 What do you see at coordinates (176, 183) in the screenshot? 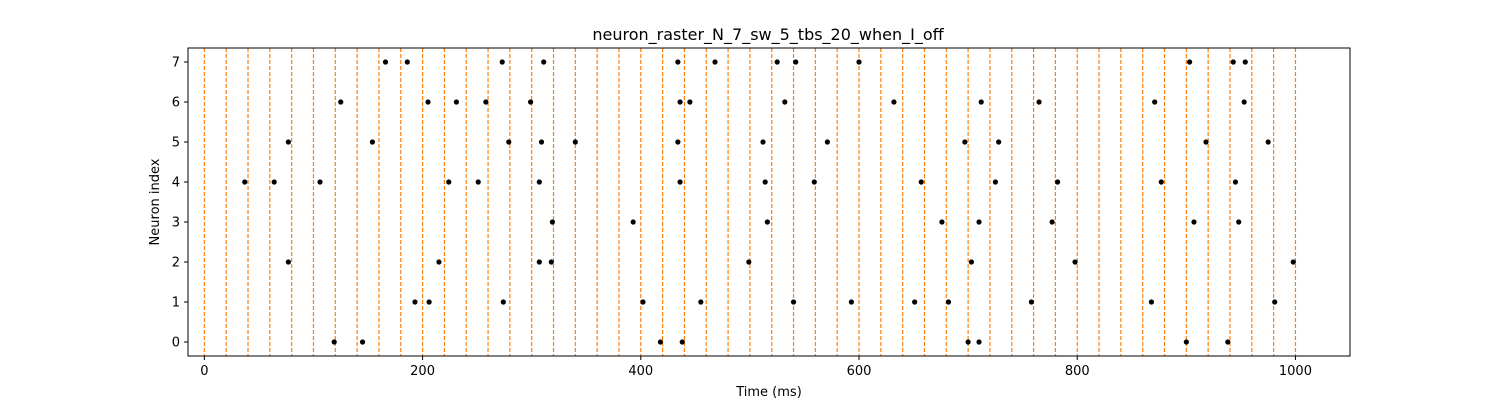
I see `y-tick-label: 4` at bounding box center [176, 183].